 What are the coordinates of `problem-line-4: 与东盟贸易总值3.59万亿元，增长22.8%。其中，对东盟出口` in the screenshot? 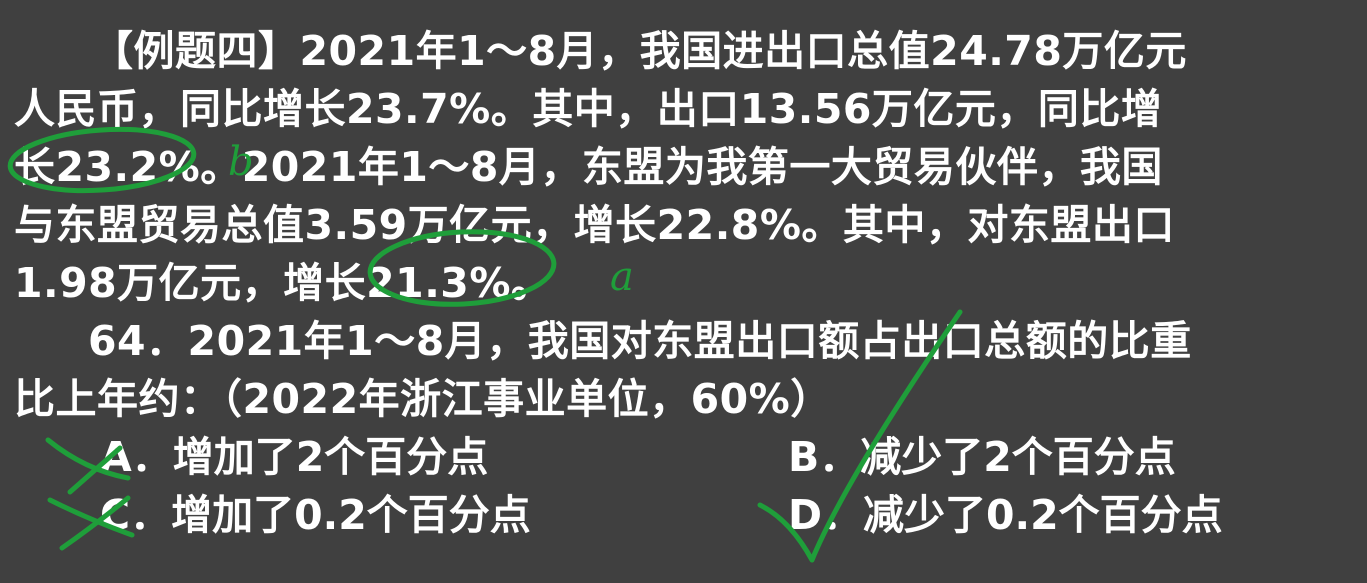 It's located at (594, 225).